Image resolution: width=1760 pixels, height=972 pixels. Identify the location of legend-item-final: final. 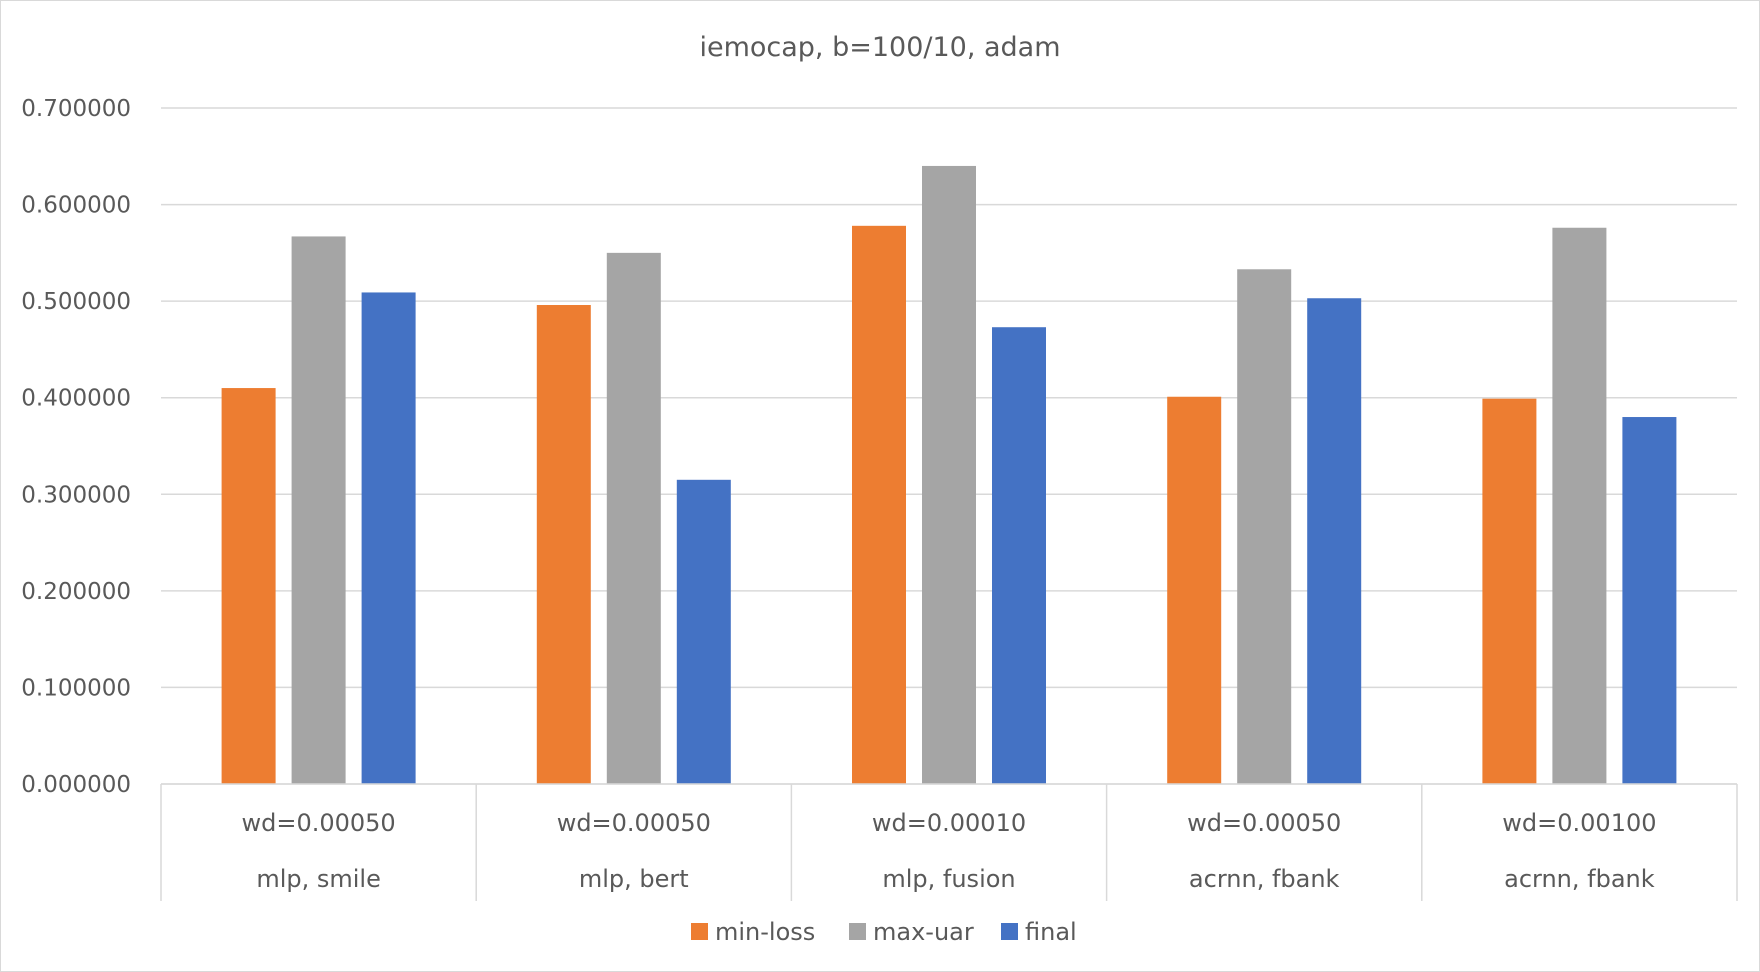
(1039, 932).